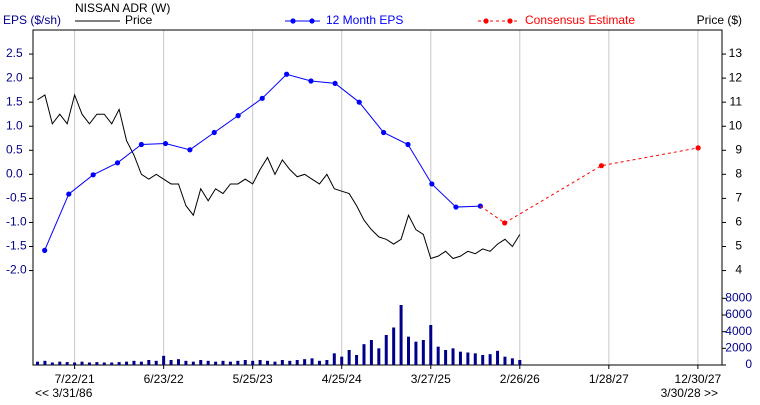 The height and width of the screenshot is (405, 760). I want to click on y2-tick-label: 9, so click(738, 149).